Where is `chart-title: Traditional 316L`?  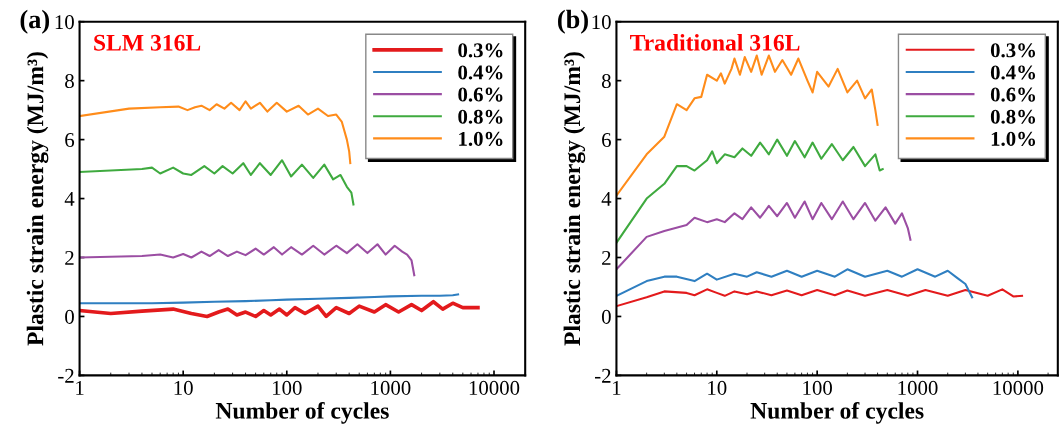
chart-title: Traditional 316L is located at coordinates (715, 42).